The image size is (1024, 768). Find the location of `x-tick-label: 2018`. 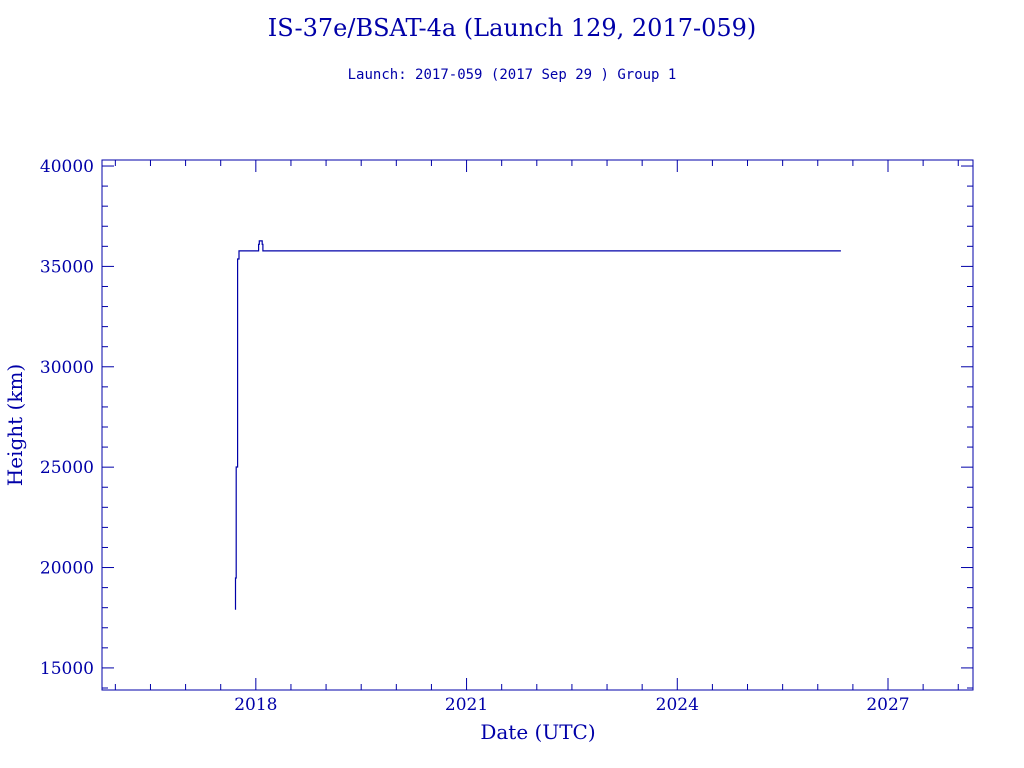

x-tick-label: 2018 is located at coordinates (255, 705).